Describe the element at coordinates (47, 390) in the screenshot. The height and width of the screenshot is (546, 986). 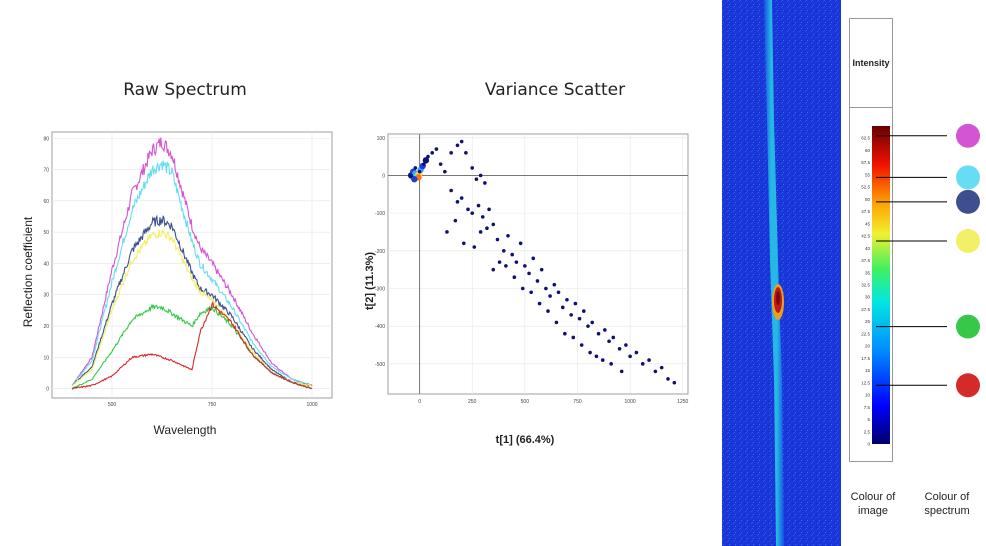
I see `raw-ytick-label: 0` at that location.